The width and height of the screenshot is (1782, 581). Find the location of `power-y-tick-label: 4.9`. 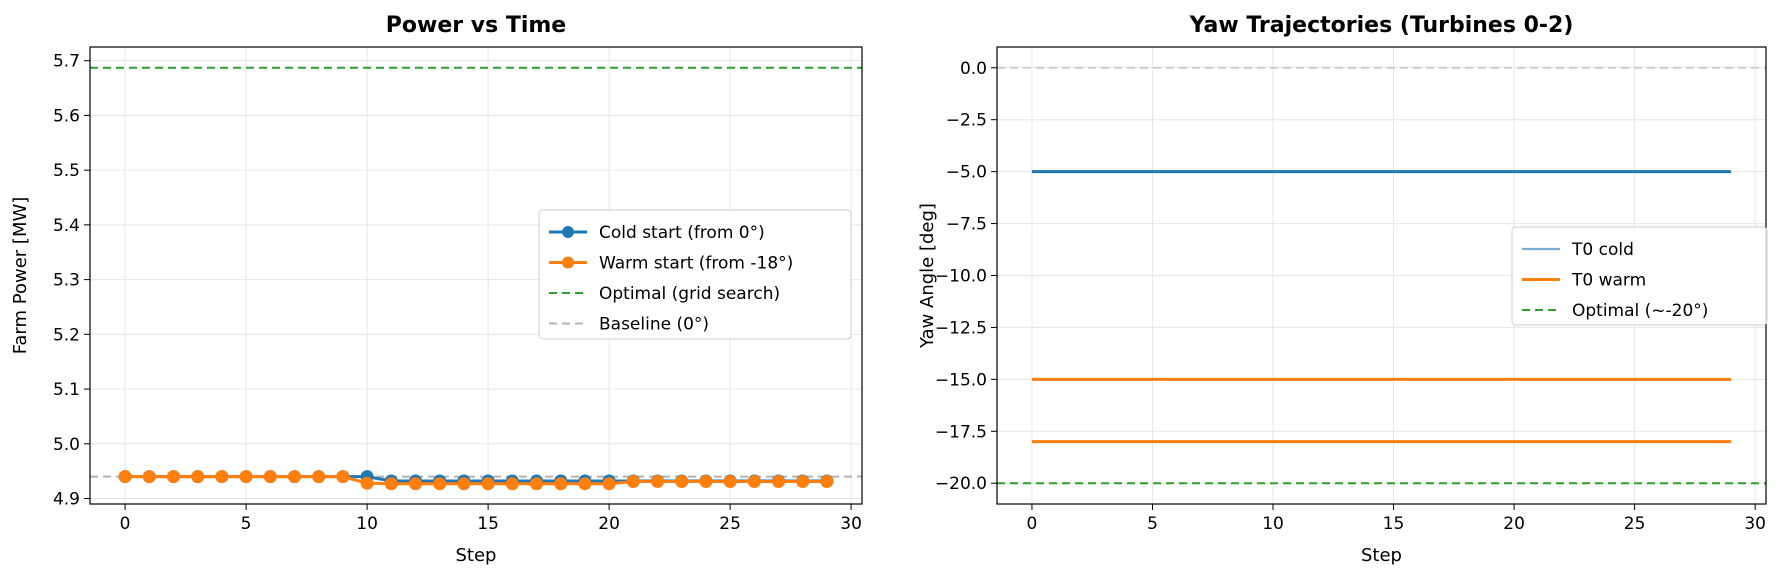

power-y-tick-label: 4.9 is located at coordinates (66, 500).